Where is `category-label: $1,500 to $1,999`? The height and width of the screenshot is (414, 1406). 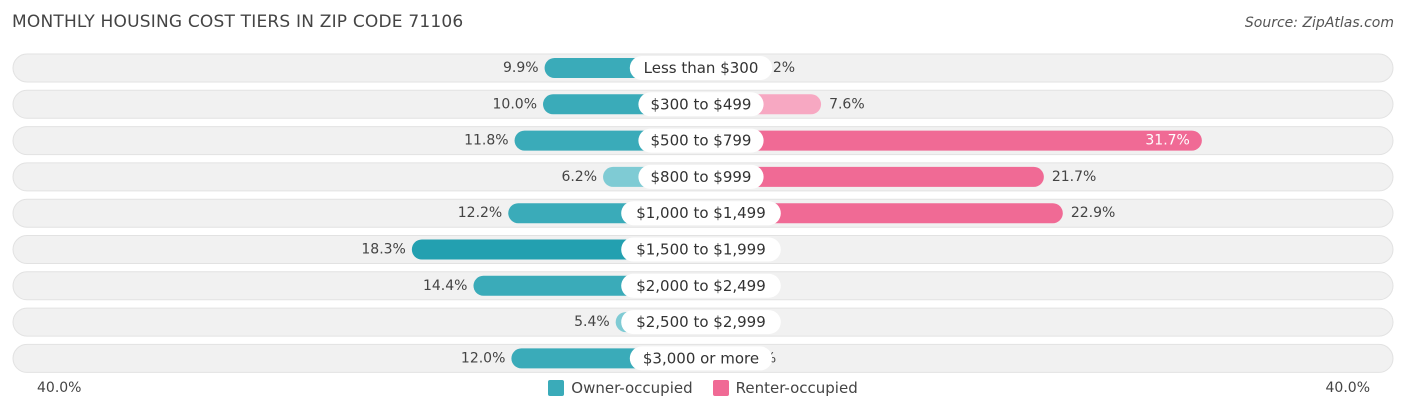
category-label: $1,500 to $1,999 is located at coordinates (701, 250).